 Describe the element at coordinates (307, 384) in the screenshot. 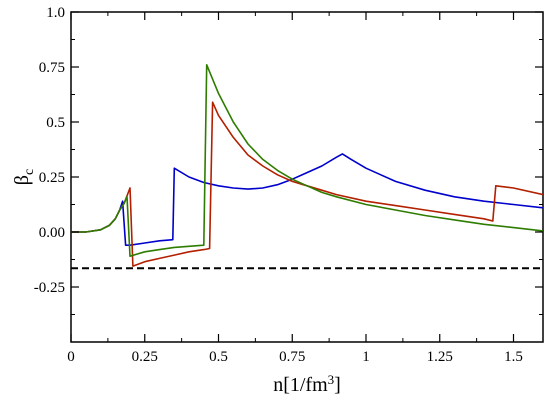

I see `x-axis-label: n[1/fm3]` at that location.